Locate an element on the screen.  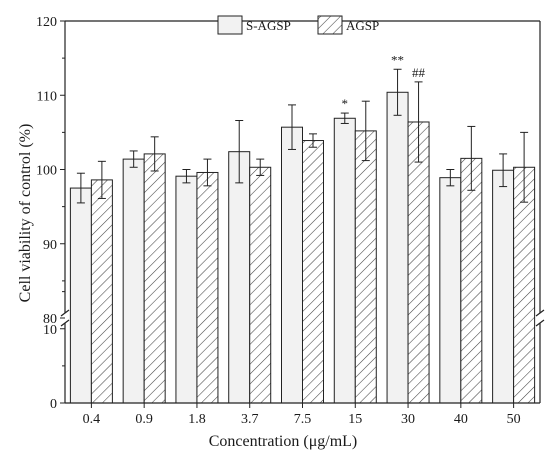
x-tick-label-30: 30 is located at coordinates (408, 419).